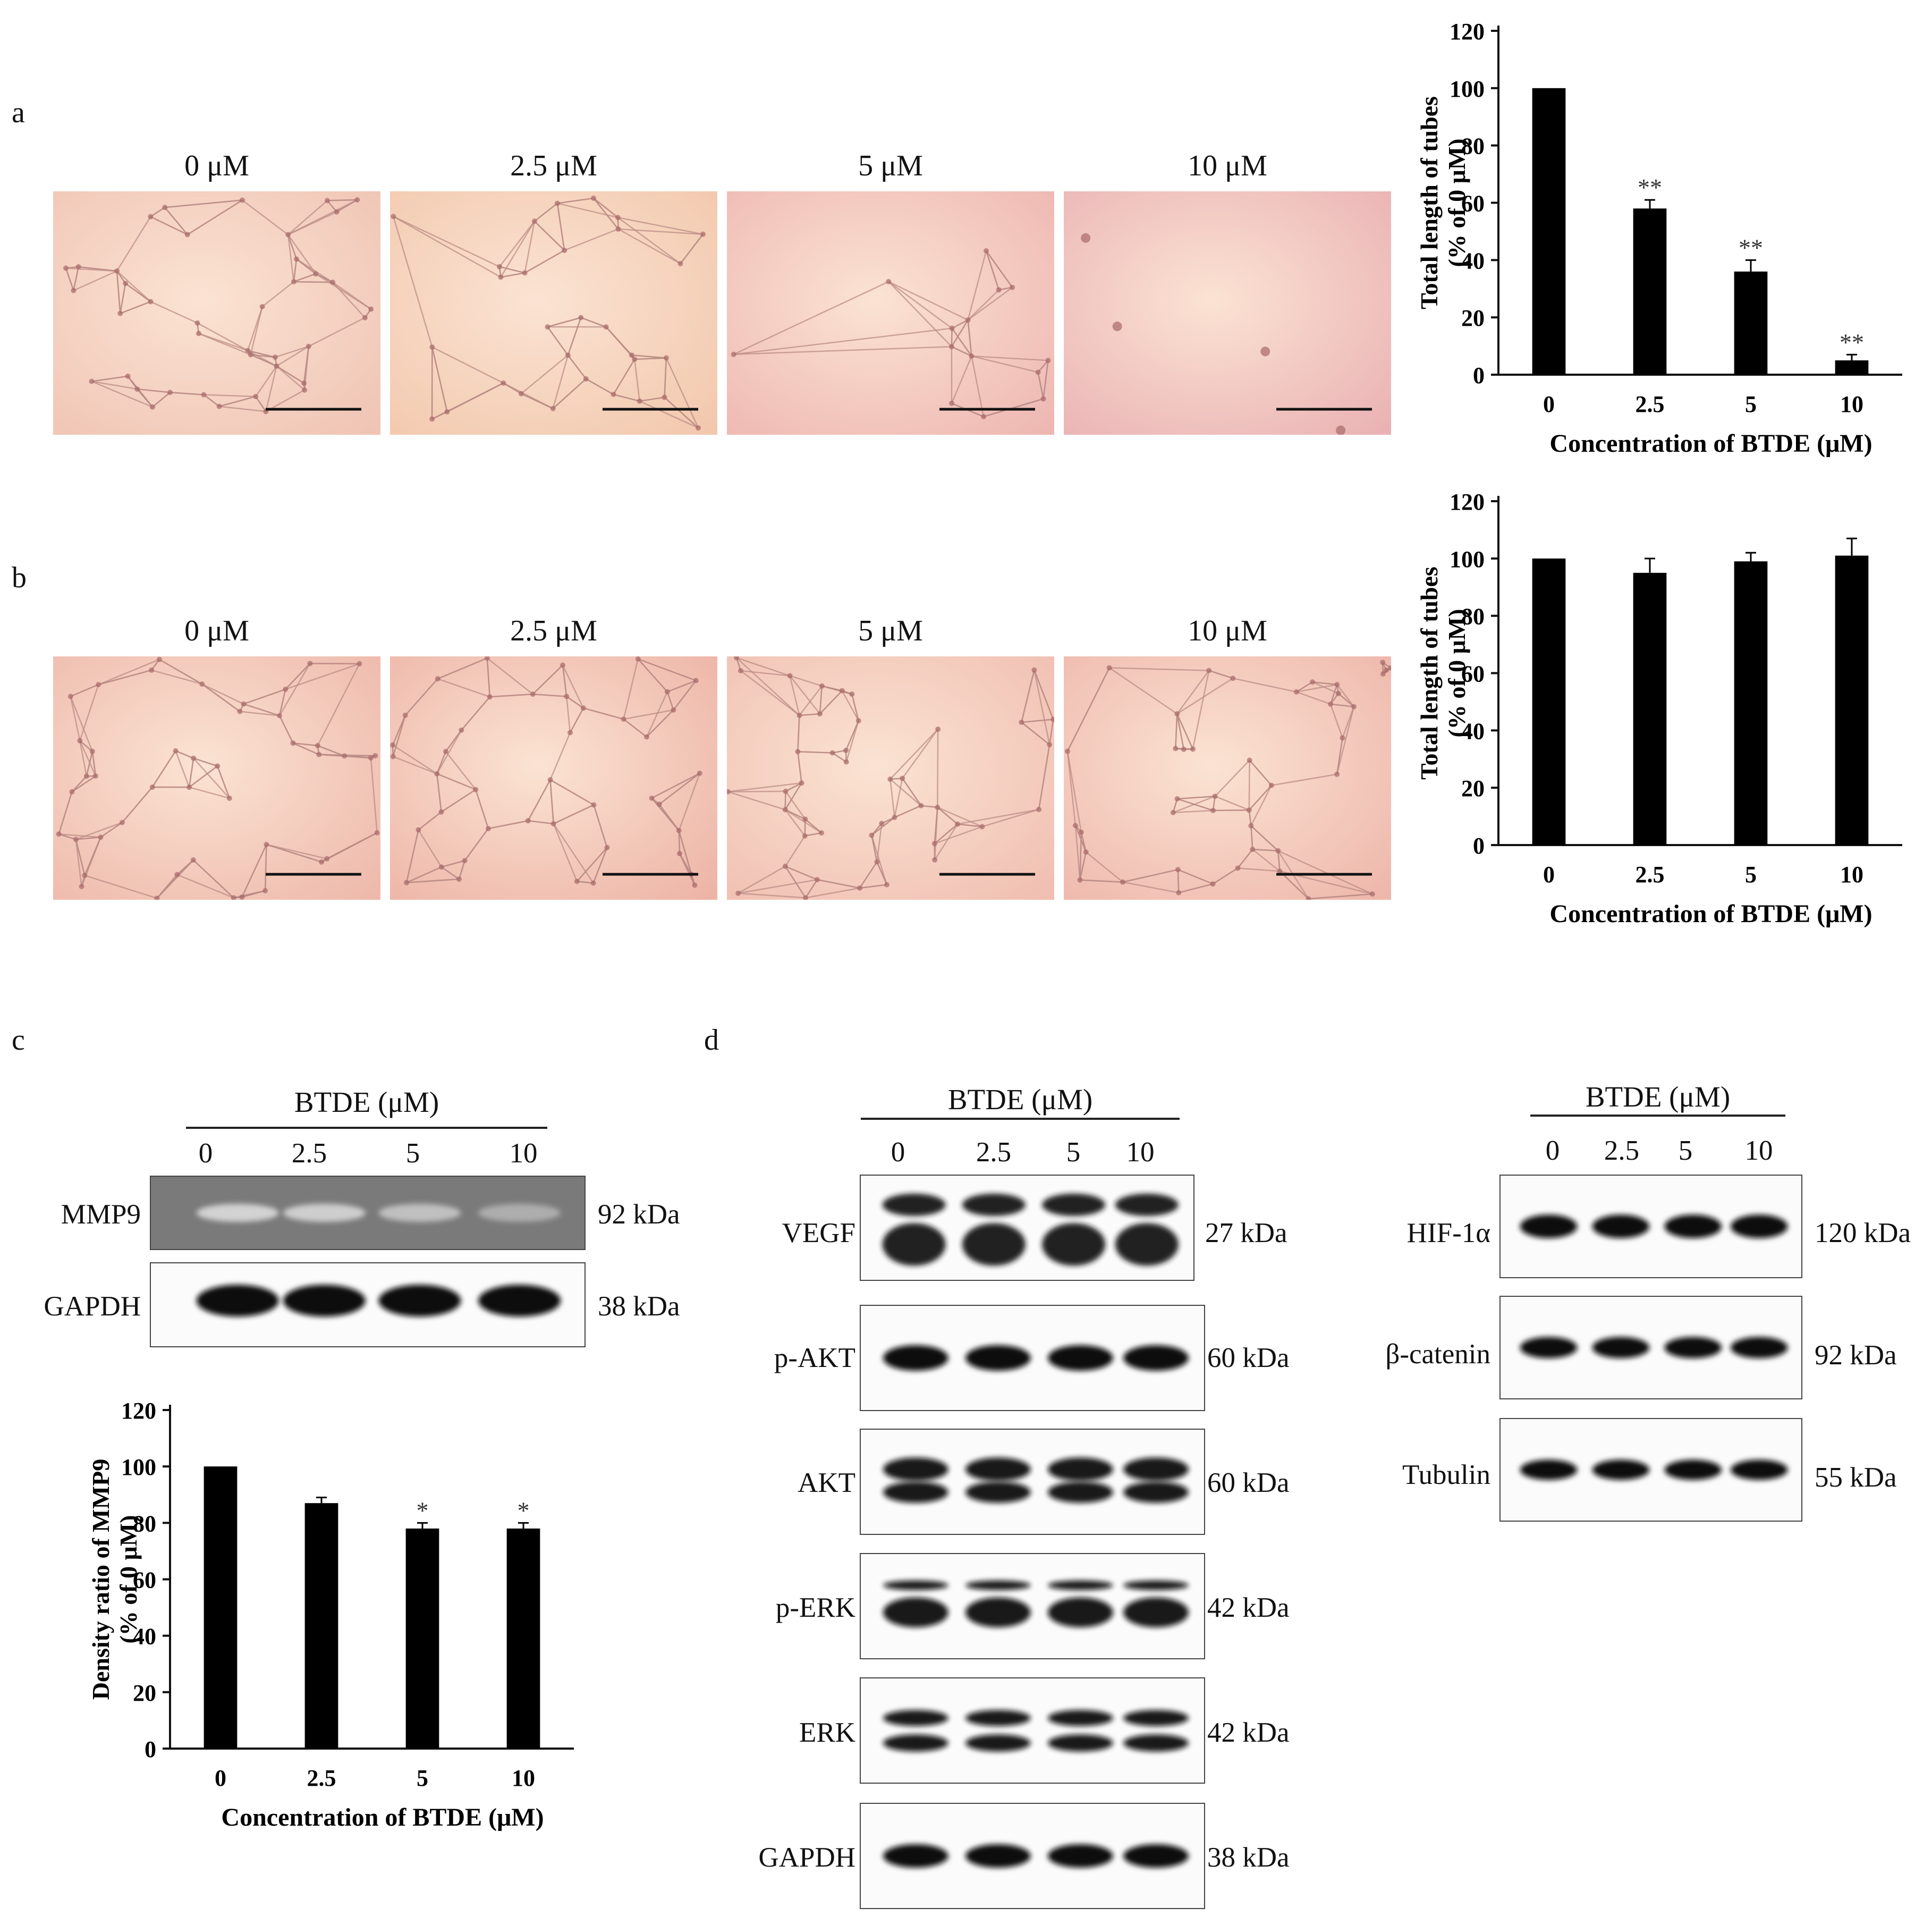 The height and width of the screenshot is (1916, 1932). I want to click on lane-label: 2.5, so click(994, 1153).